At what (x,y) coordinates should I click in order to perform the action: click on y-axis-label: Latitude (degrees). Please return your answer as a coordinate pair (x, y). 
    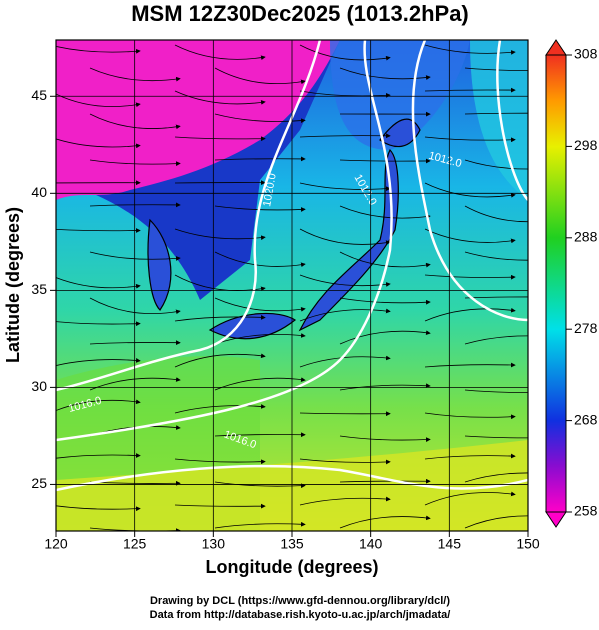
    Looking at the image, I should click on (13, 285).